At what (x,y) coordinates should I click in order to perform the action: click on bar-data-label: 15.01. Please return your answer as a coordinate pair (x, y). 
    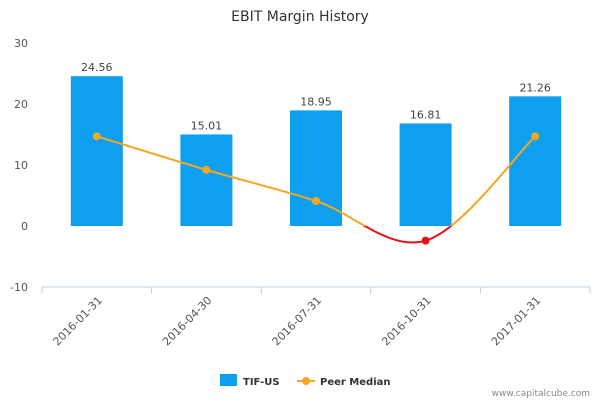
    Looking at the image, I should click on (207, 125).